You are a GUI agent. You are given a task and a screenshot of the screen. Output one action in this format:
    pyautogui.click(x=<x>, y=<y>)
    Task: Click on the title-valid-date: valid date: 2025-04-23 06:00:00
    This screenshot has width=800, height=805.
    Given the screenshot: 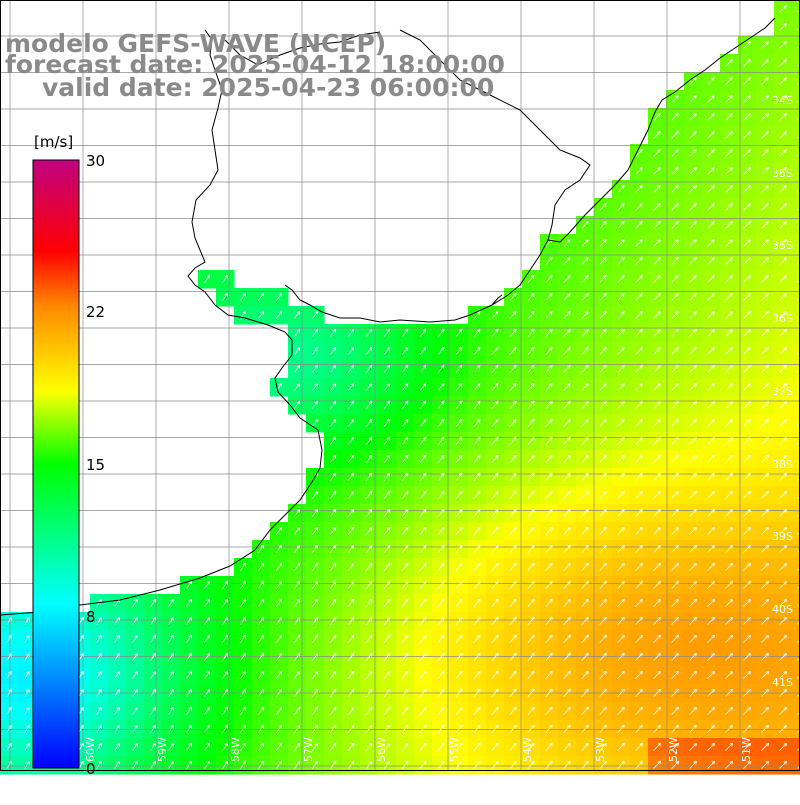 What is the action you would take?
    pyautogui.click(x=268, y=87)
    